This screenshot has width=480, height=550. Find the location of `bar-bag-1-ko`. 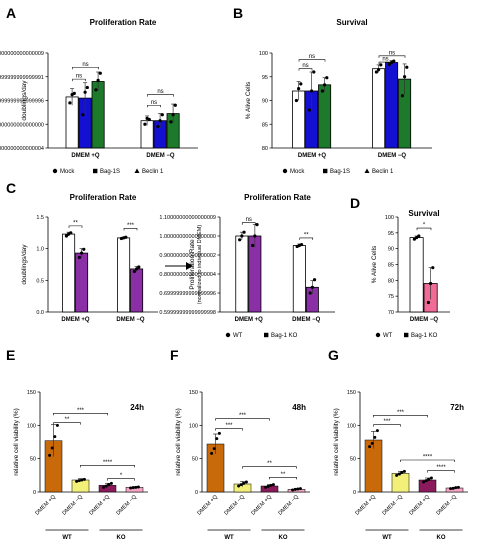

bar-bag-1-ko is located at coordinates (82, 282).